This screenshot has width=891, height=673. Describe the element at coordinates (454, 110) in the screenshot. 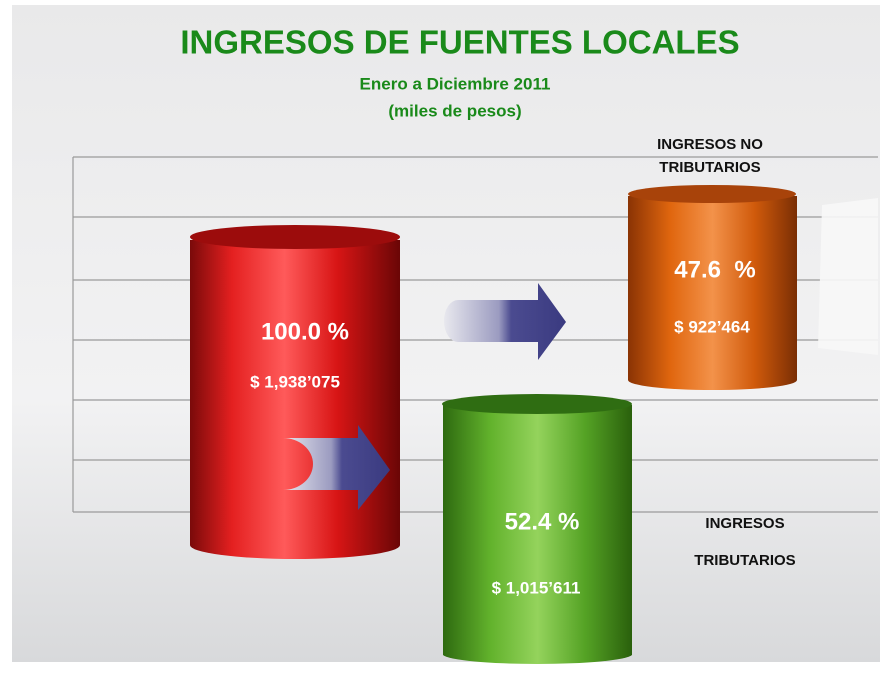

I see `units: (miles de pesos)` at that location.